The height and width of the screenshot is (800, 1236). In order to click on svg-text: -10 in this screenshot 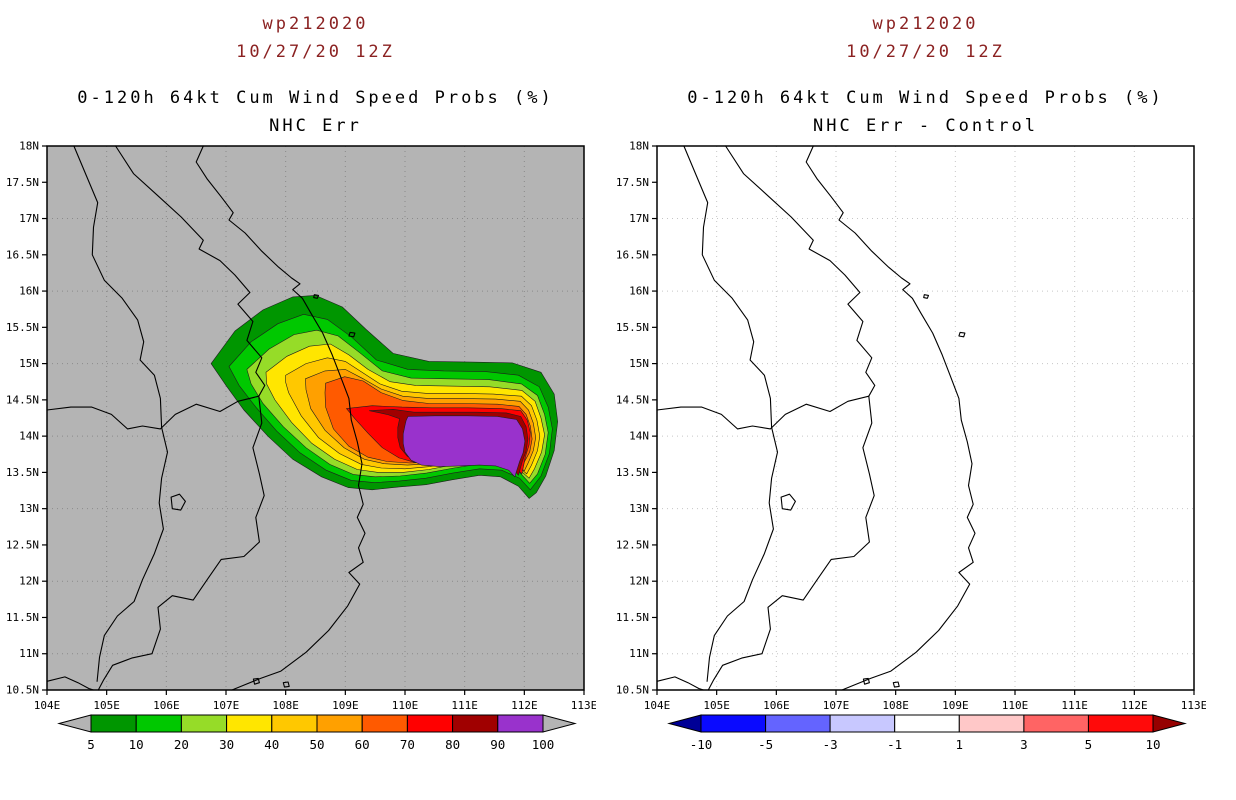, I will do `click(701, 744)`.